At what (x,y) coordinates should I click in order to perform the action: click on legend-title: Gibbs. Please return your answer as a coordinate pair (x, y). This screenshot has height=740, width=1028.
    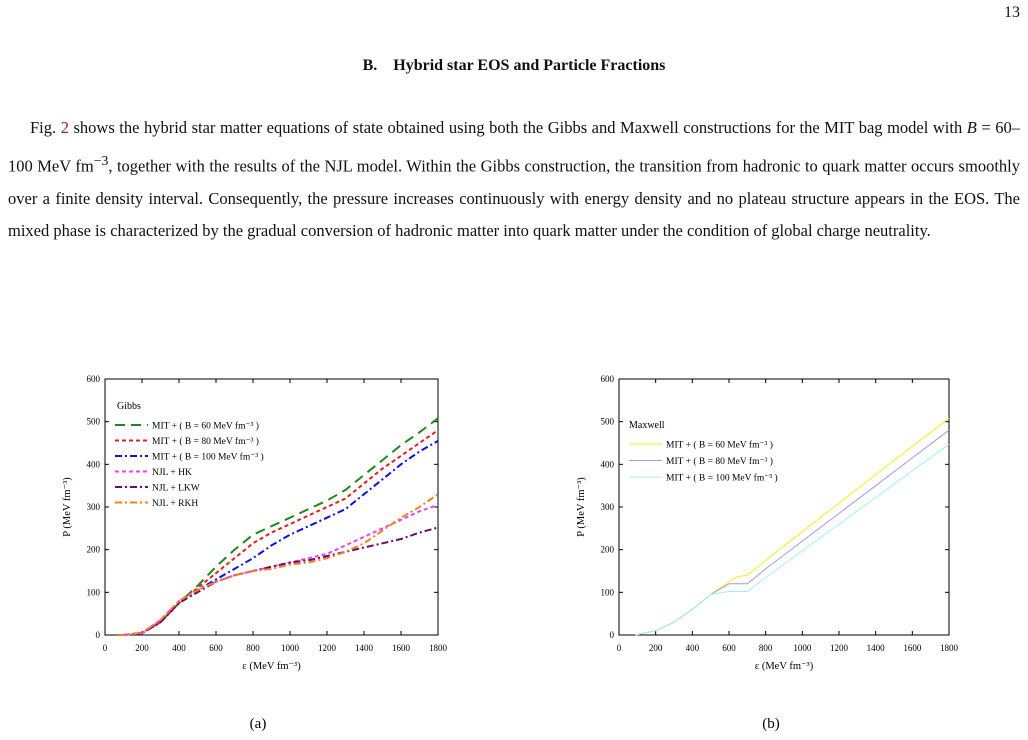
    Looking at the image, I should click on (129, 406).